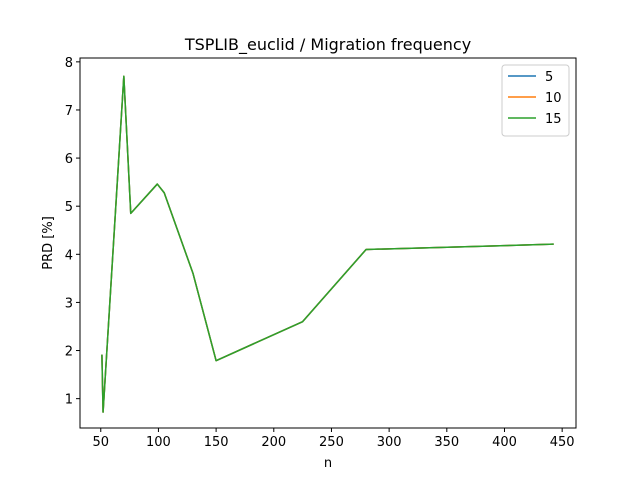  I want to click on y-tick-label: 2, so click(69, 352).